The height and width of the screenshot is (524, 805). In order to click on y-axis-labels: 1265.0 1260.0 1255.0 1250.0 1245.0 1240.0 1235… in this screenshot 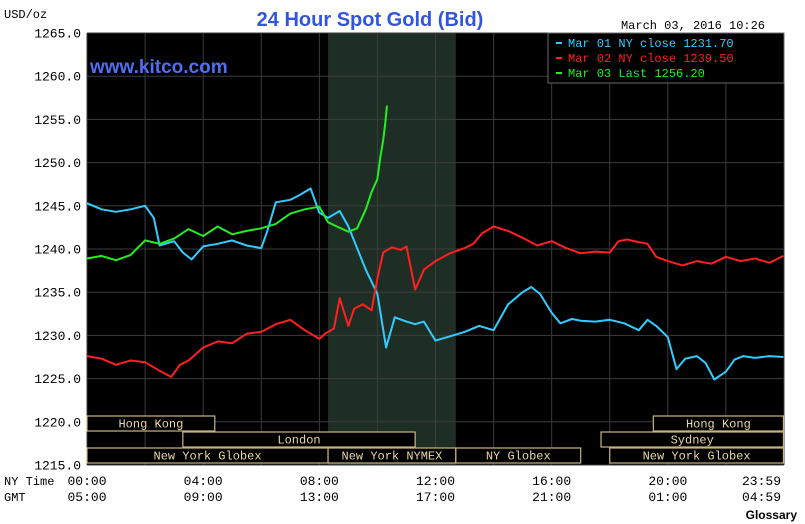, I will do `click(57, 250)`.